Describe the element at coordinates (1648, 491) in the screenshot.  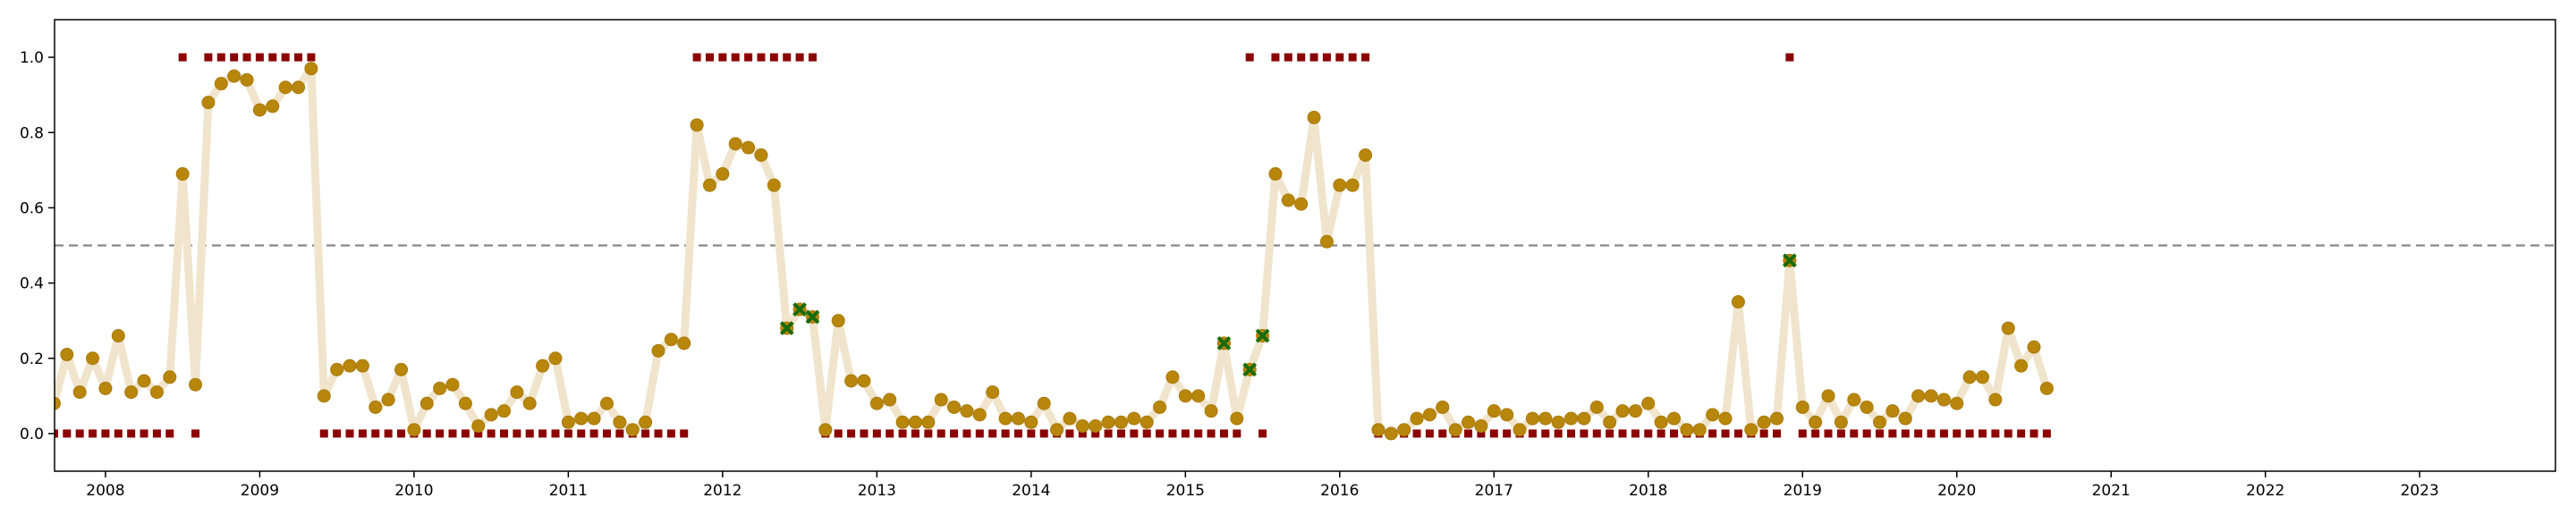
I see `x-tick-label: 2018` at that location.